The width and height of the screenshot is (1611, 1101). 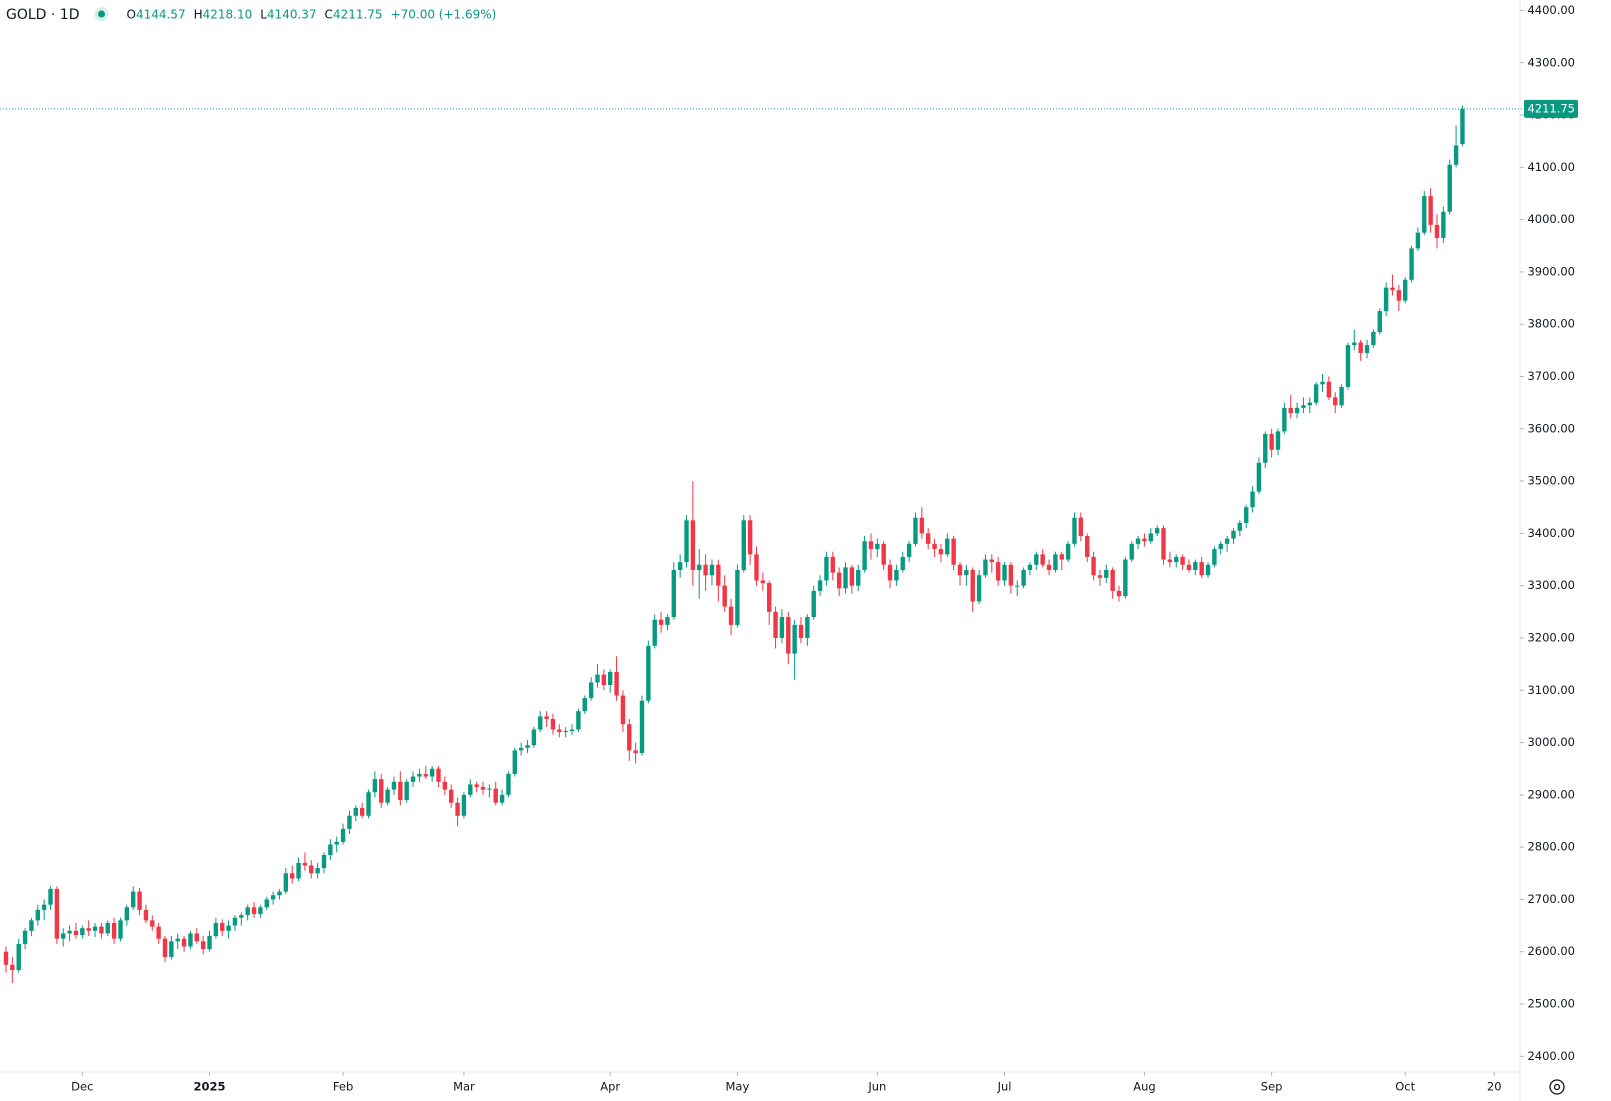 What do you see at coordinates (1551, 376) in the screenshot?
I see `y-tick-label: 3700.00` at bounding box center [1551, 376].